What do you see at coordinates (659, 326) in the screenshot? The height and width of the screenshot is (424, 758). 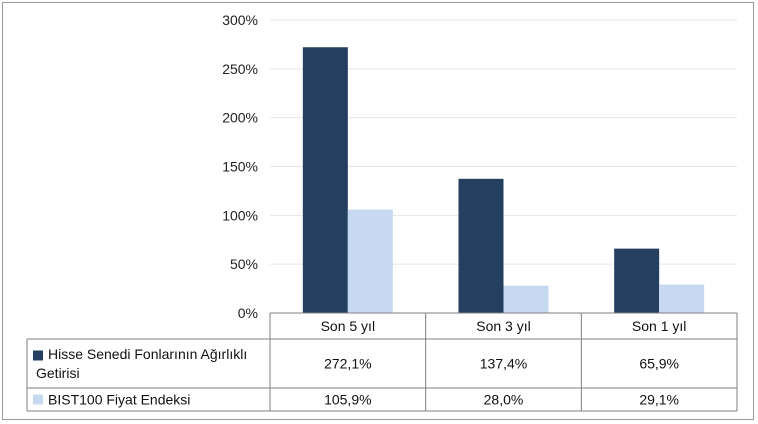 I see `category-label: Son 1 yıl` at bounding box center [659, 326].